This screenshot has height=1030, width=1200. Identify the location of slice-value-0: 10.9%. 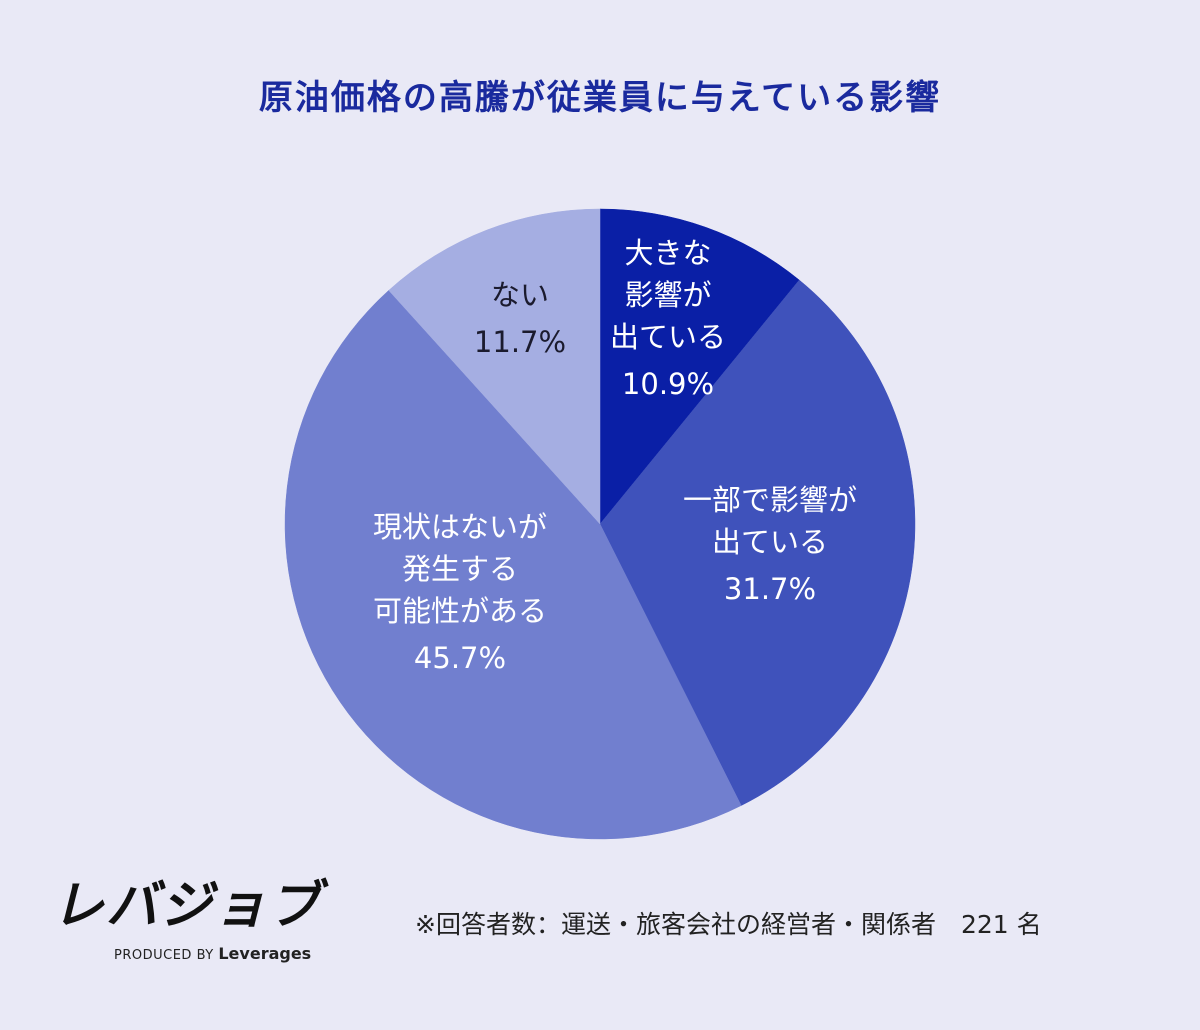
(668, 384).